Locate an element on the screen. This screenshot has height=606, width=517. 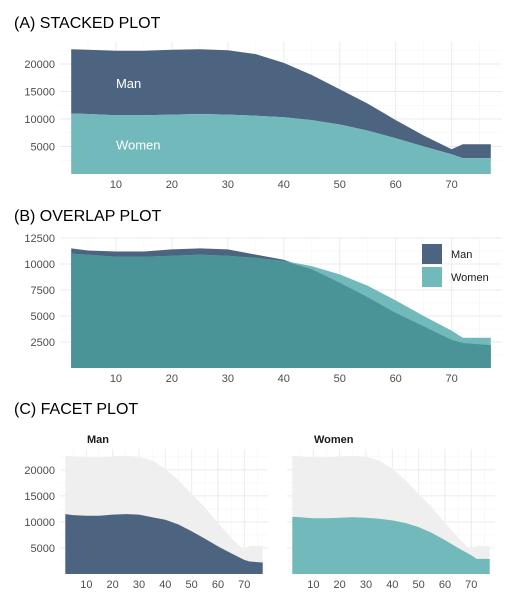
panel-c-facet-man-area is located at coordinates (164, 544).